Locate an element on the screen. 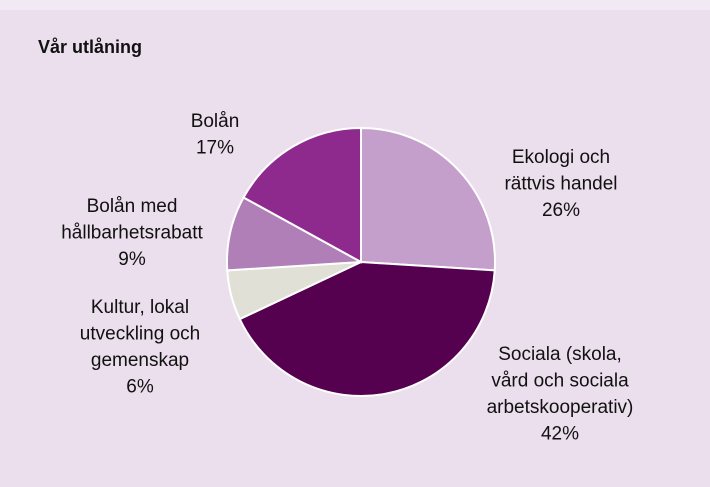 Image resolution: width=710 pixels, height=487 pixels. chart-title: Vår utlåning is located at coordinates (90, 47).